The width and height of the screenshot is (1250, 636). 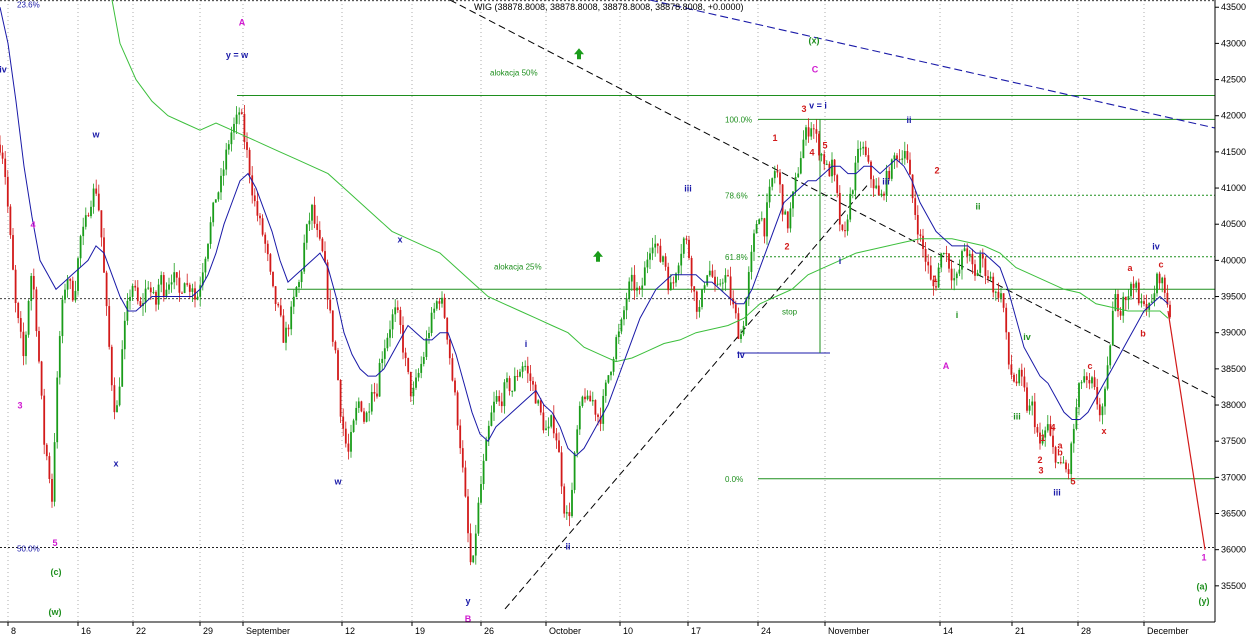 I want to click on wave-label: y = w, so click(x=237, y=55).